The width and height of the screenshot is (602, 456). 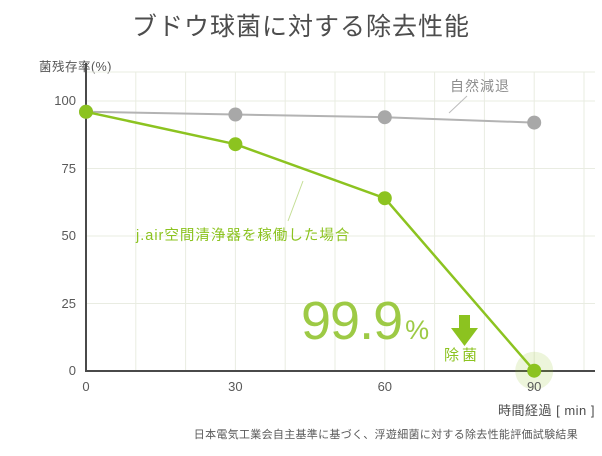 I want to click on x-axis-title: 時間経過 [ min ], so click(x=546, y=410).